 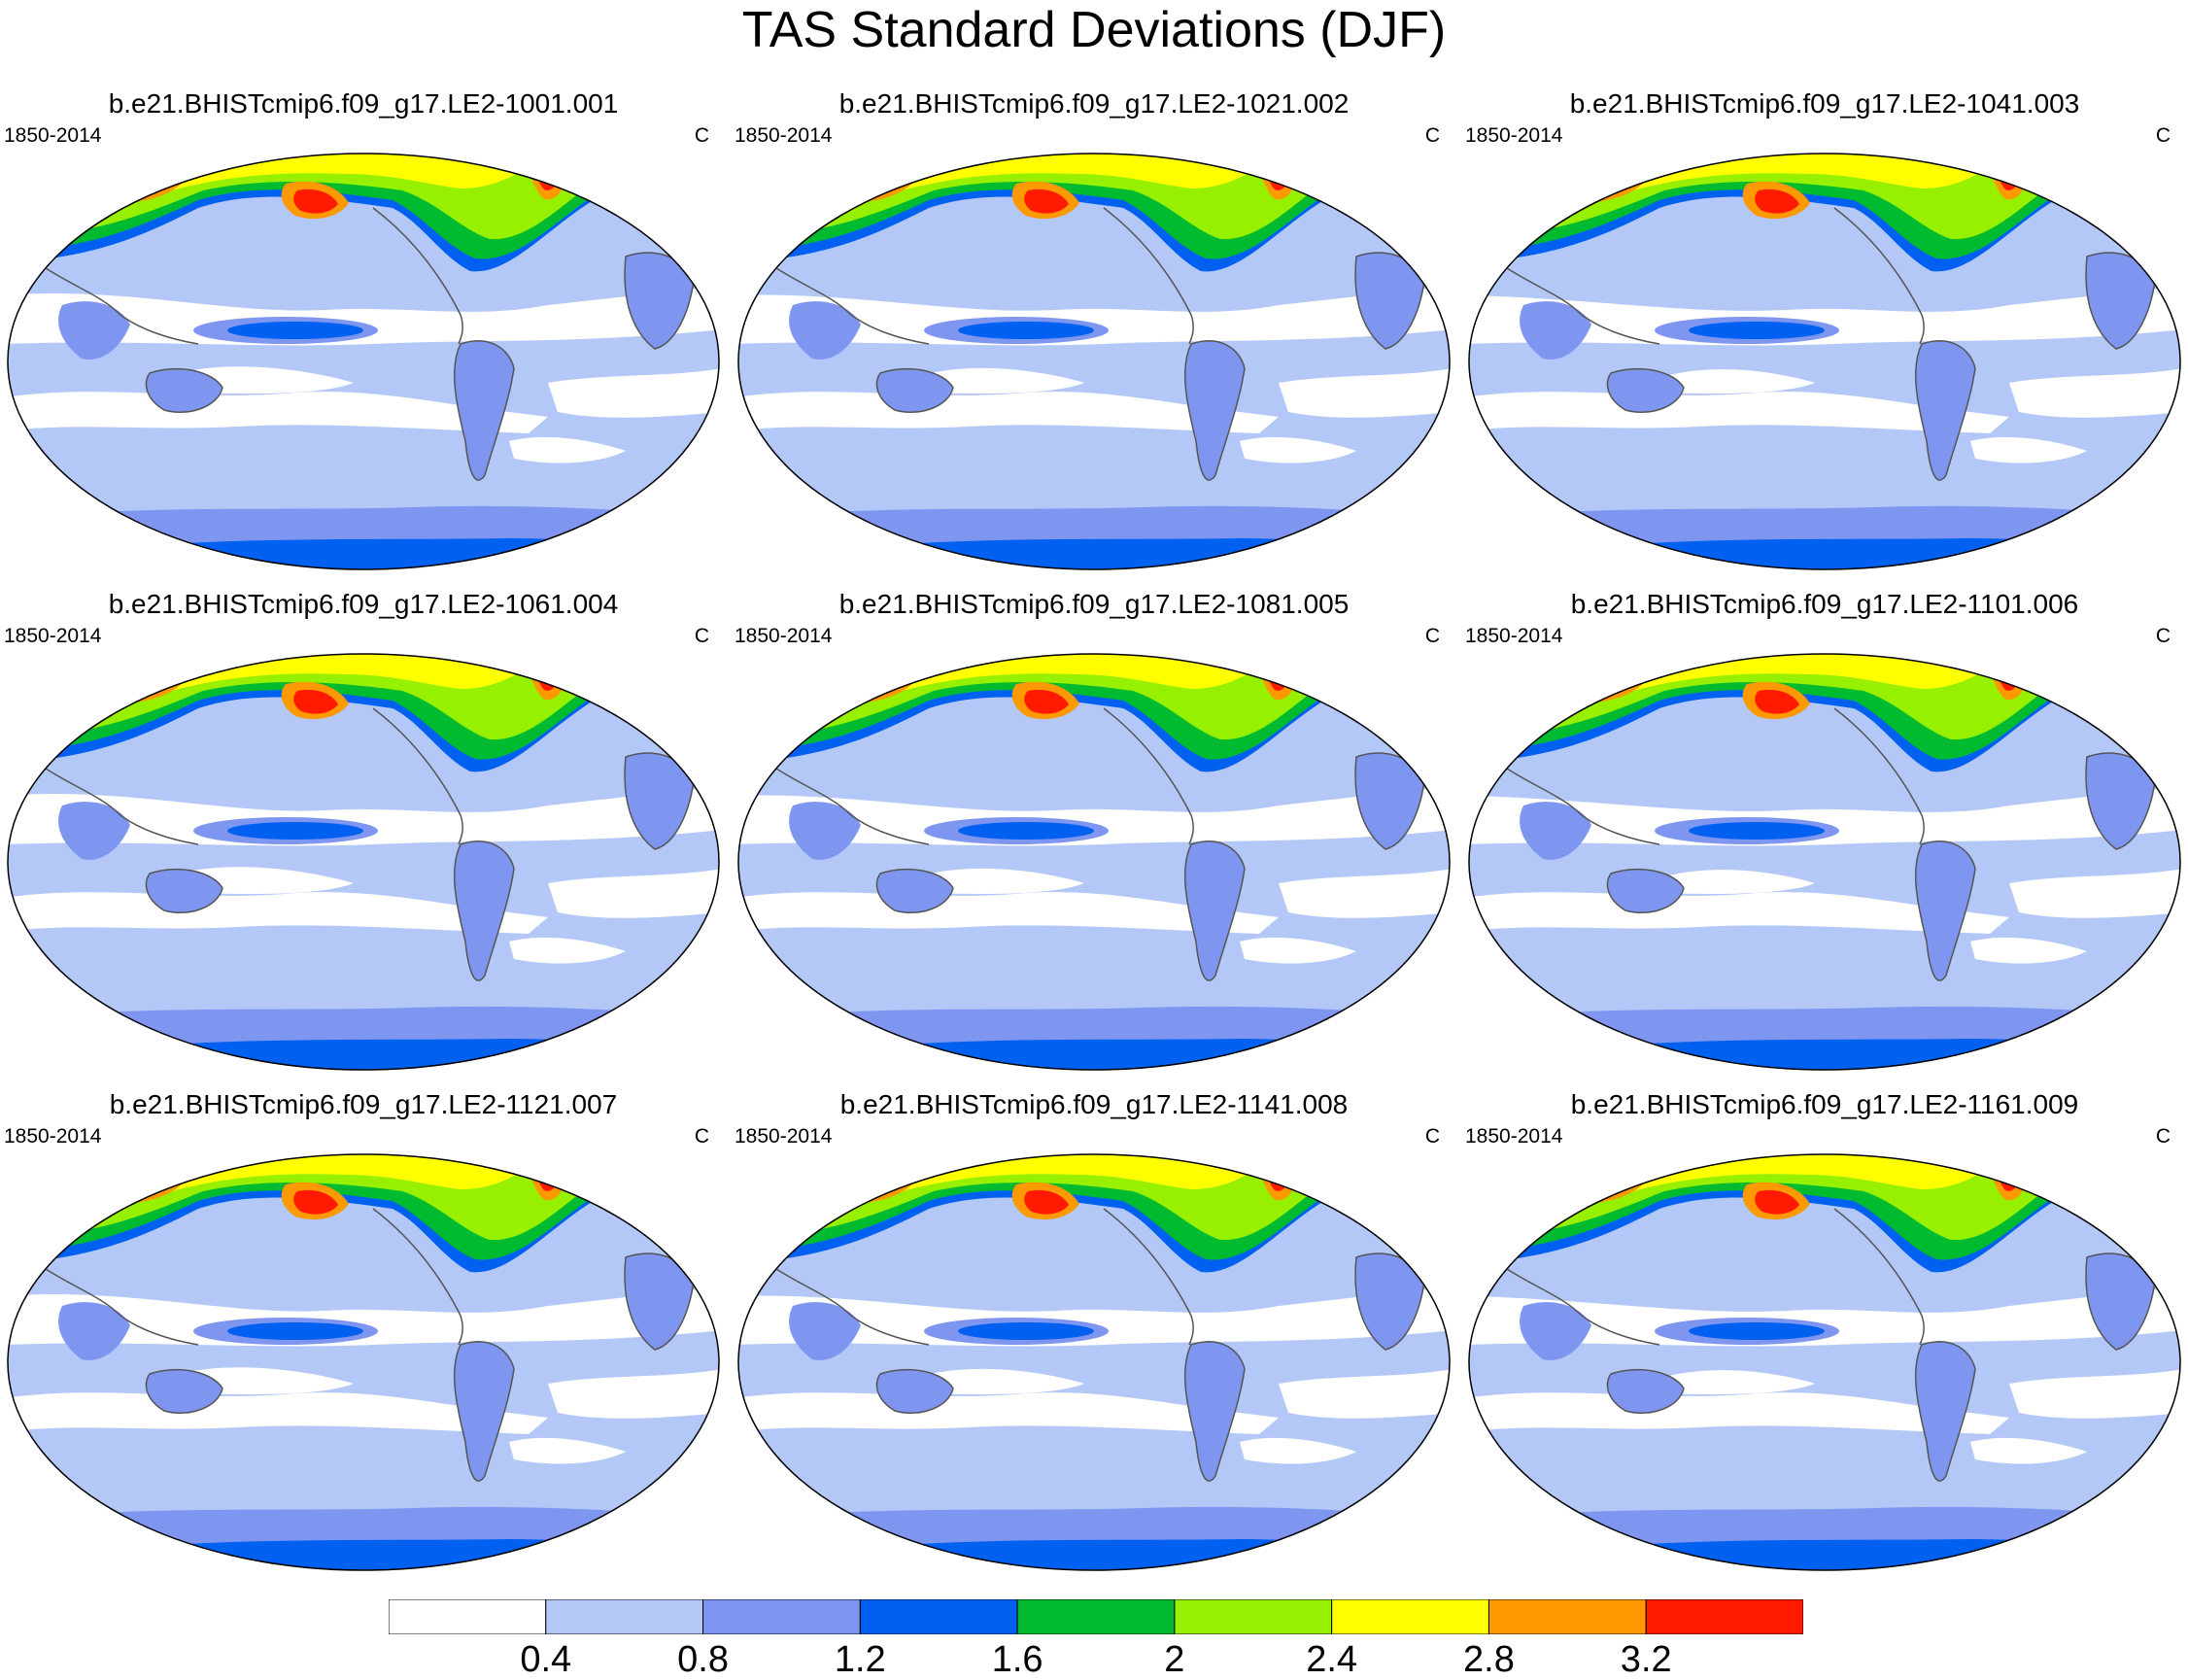 I want to click on colorbar, so click(x=1096, y=1616).